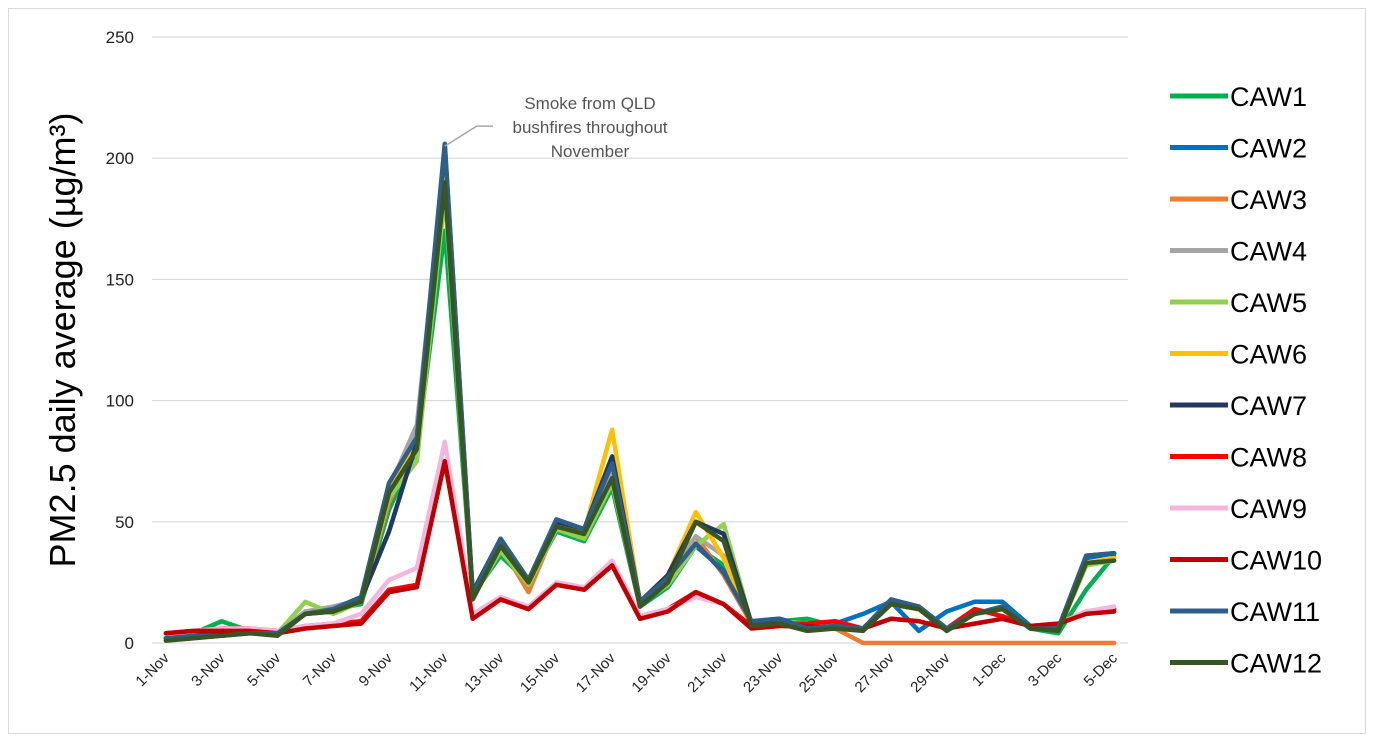  What do you see at coordinates (930, 672) in the screenshot?
I see `x-tick-label: 29-Nov` at bounding box center [930, 672].